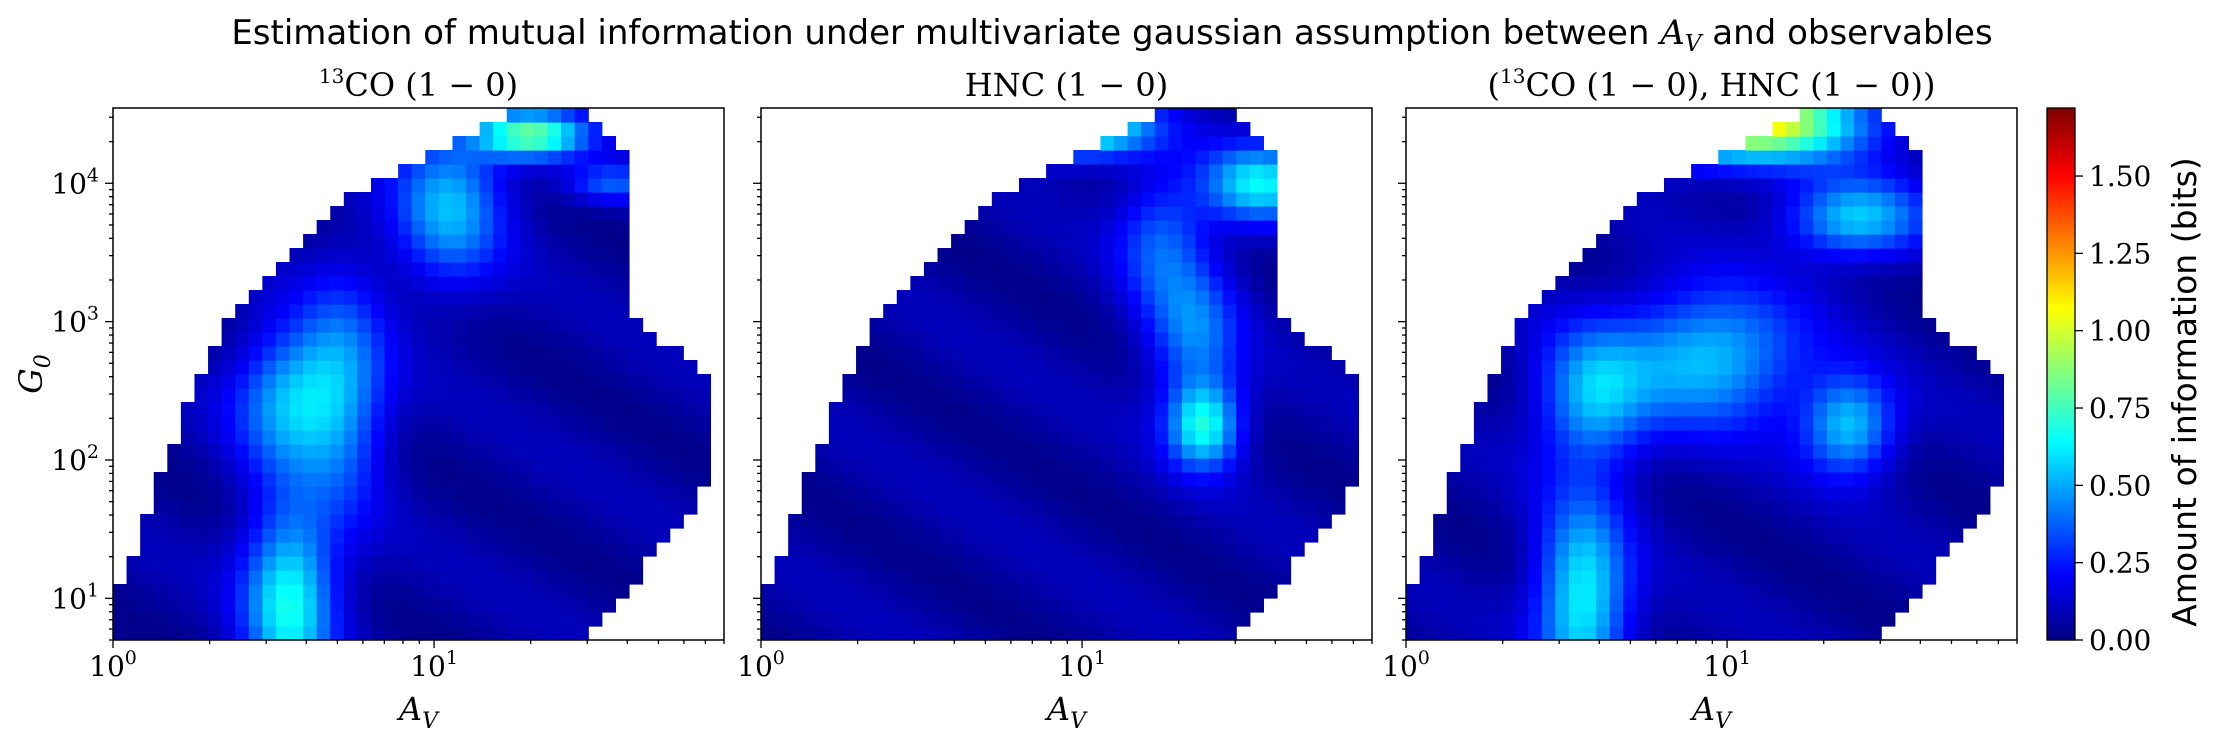  What do you see at coordinates (1671, 33) in the screenshot?
I see `figure-title-var: A` at bounding box center [1671, 33].